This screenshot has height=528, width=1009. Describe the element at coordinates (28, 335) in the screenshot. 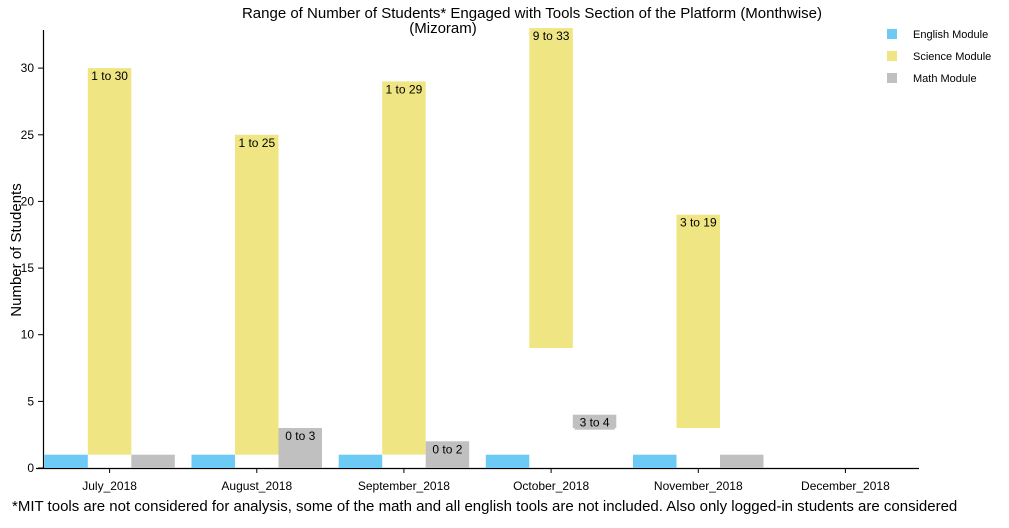

I see `y-tick-label: 10` at that location.